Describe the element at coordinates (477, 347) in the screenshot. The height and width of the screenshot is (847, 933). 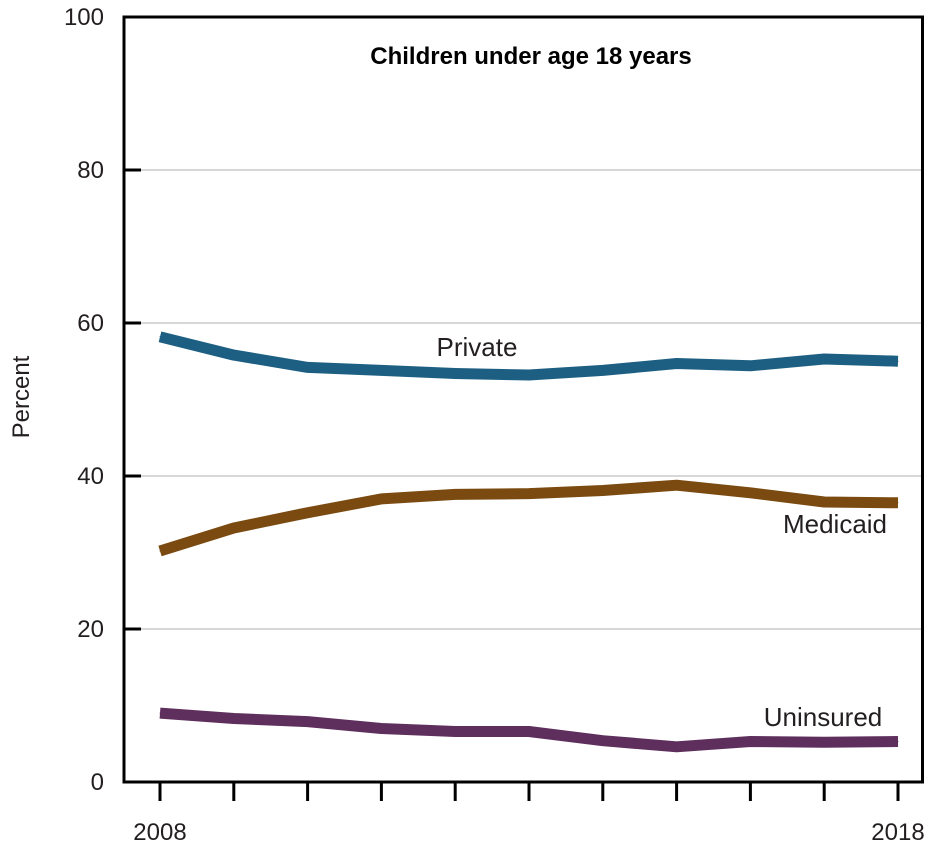
I see `series-label-private: Private` at that location.